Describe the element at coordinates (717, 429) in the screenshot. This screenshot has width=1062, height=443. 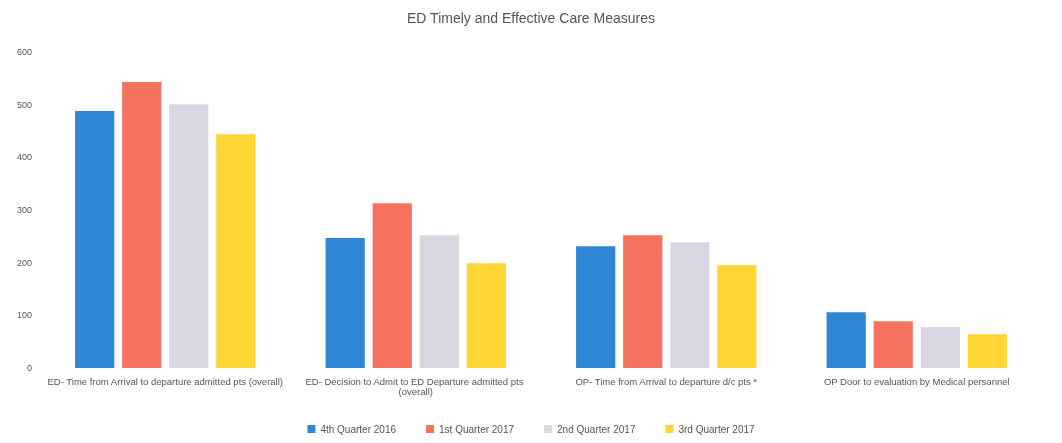
I see `legend-label: 3rd Quarter 2017` at that location.